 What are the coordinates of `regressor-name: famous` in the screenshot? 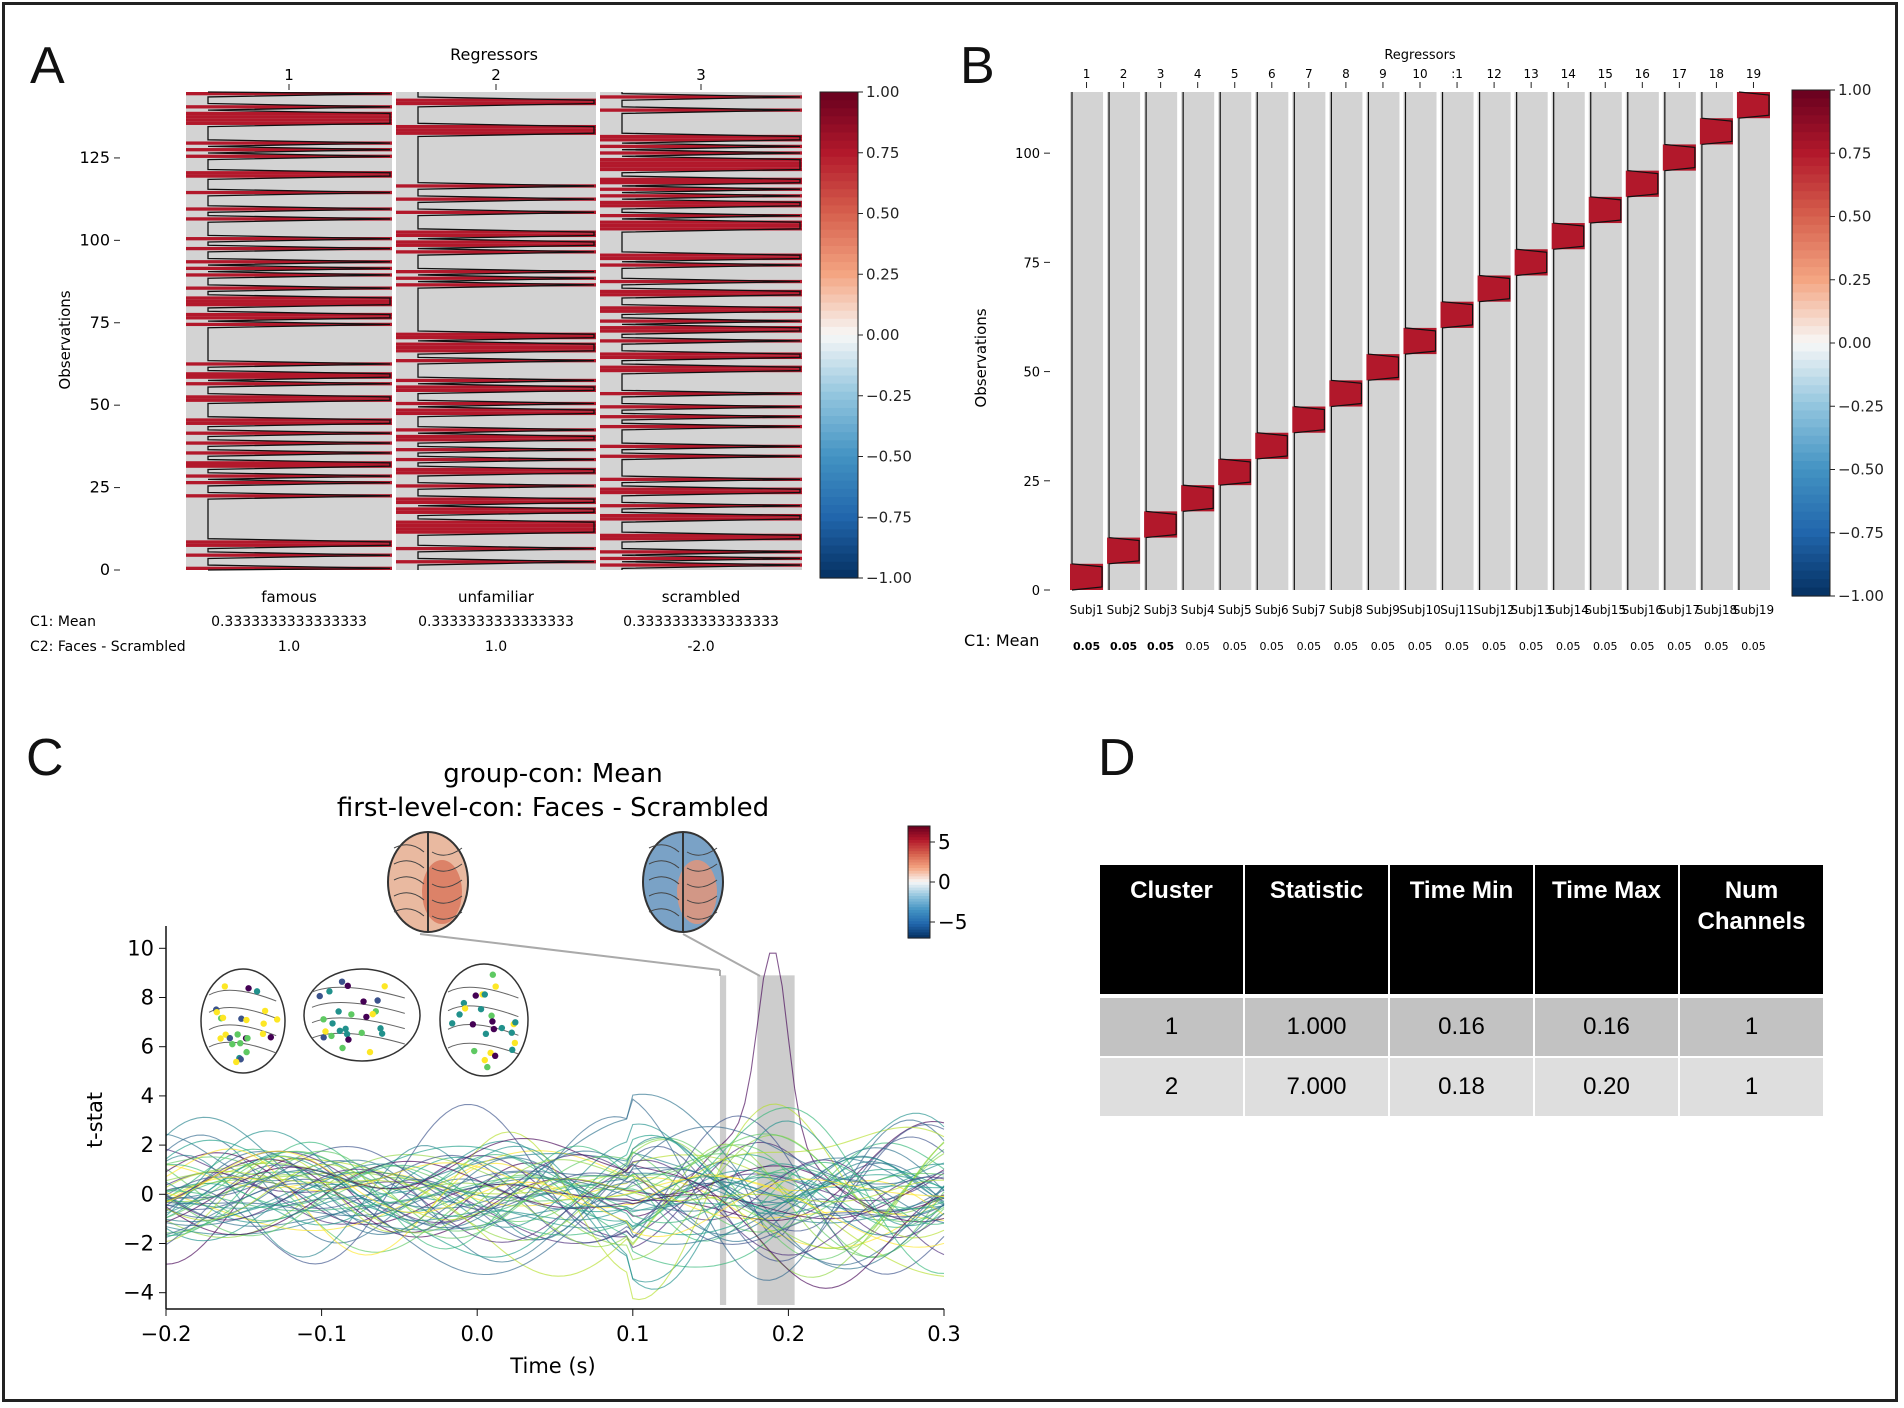 It's located at (289, 597).